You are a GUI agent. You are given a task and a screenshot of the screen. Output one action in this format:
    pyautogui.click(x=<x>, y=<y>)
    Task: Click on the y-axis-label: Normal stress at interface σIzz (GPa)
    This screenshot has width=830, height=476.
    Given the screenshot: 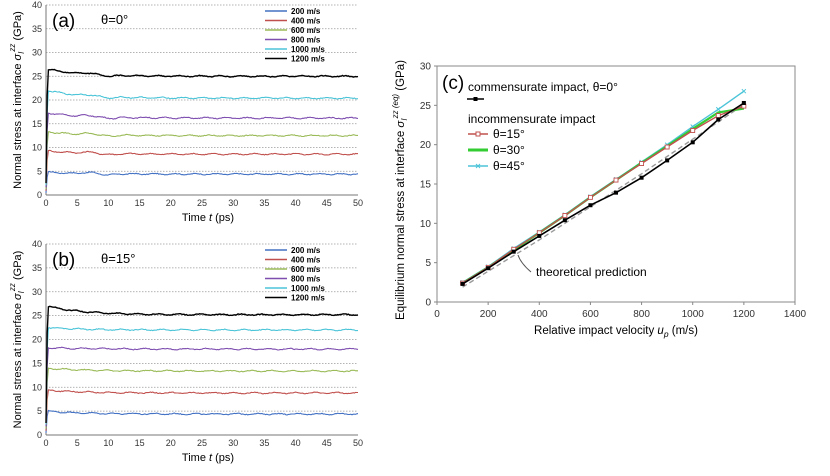 What is the action you would take?
    pyautogui.click(x=17, y=340)
    